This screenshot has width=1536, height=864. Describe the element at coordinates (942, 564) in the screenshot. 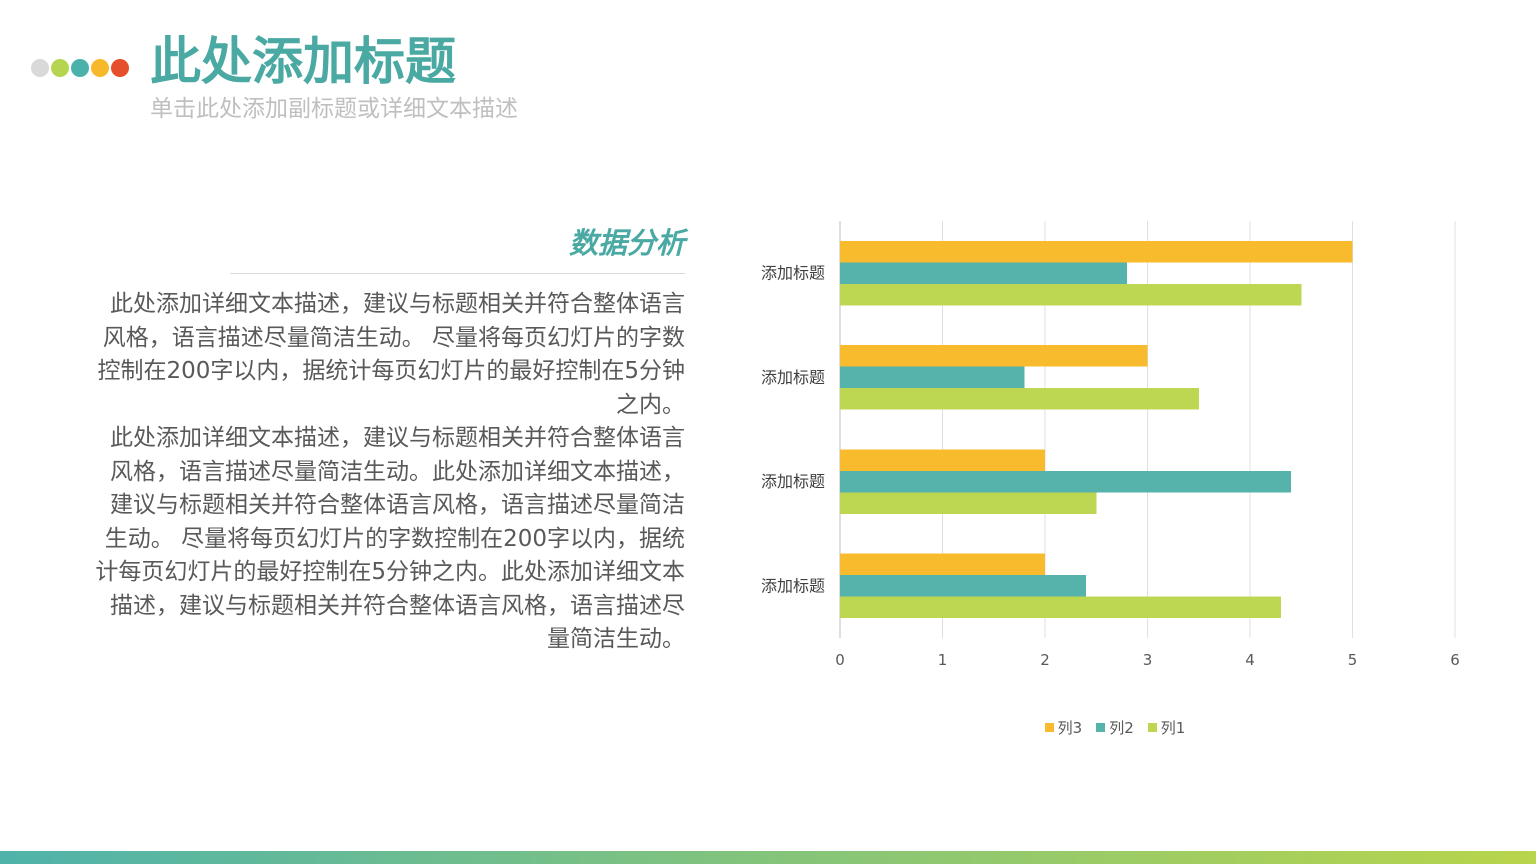

I see `bar-series3-category4` at that location.